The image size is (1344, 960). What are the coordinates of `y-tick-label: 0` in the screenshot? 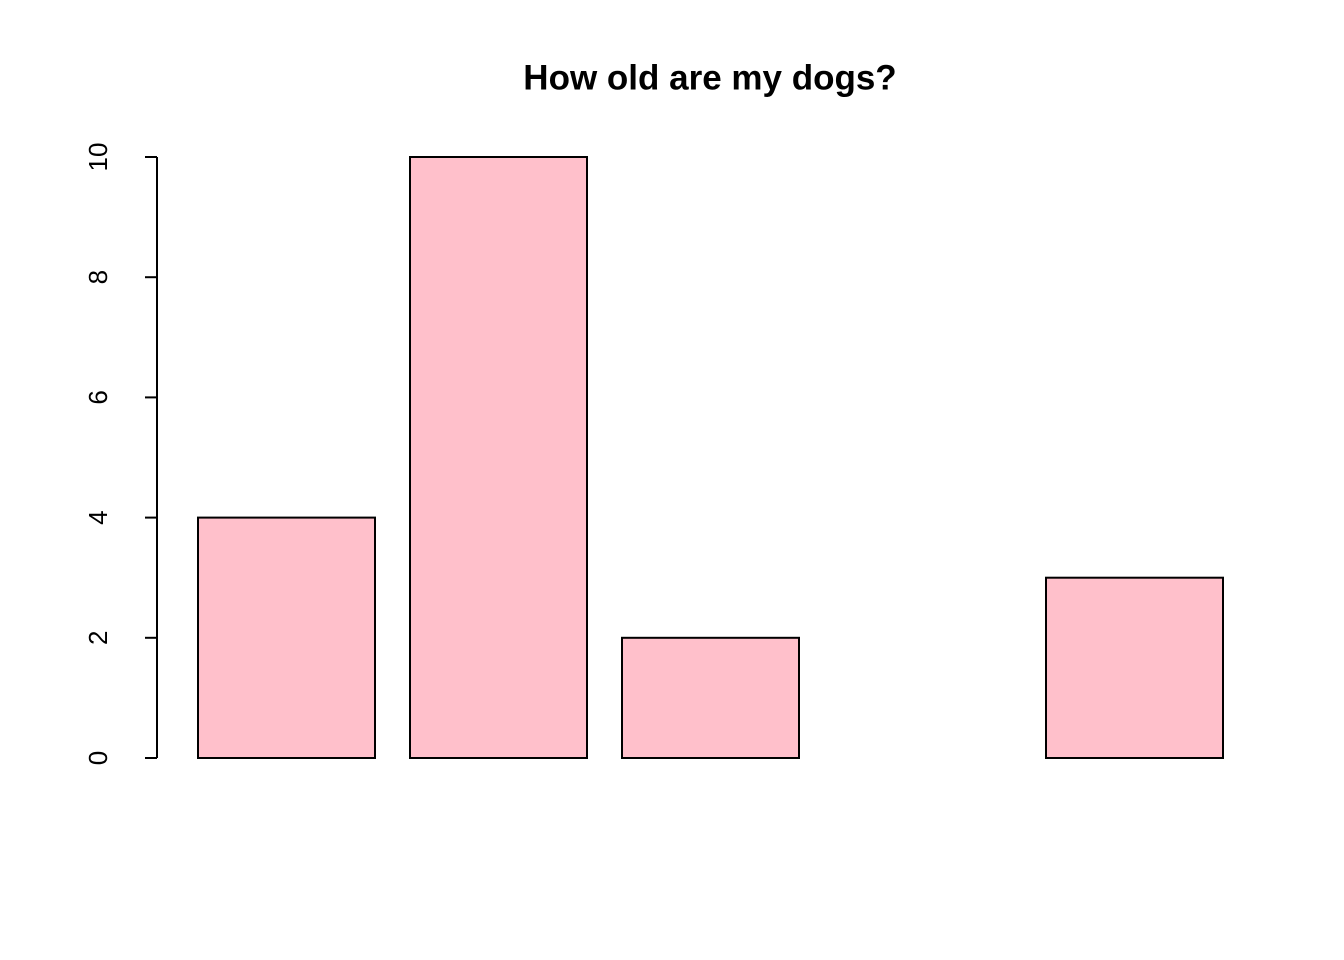 It's located at (98, 758).